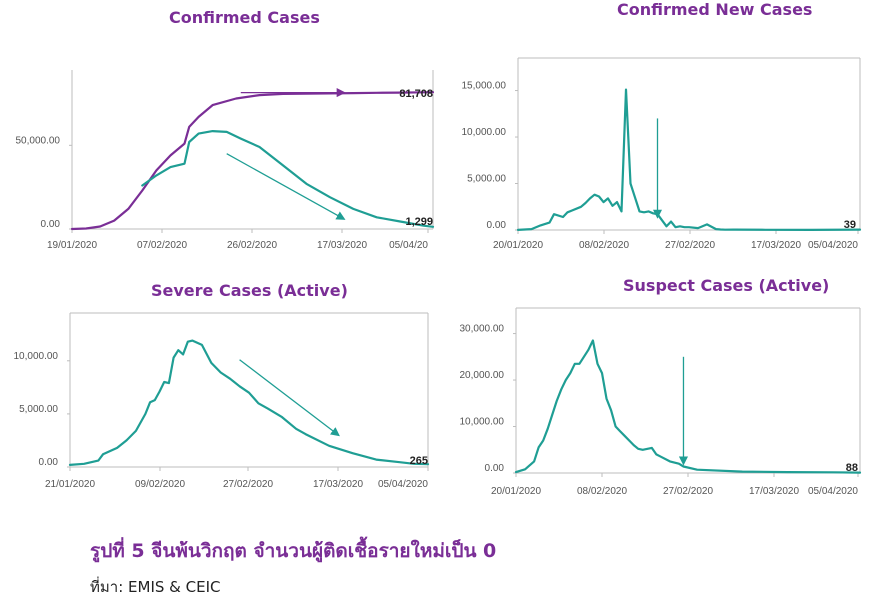 The width and height of the screenshot is (881, 599). I want to click on series-line-suspect, so click(688, 406).